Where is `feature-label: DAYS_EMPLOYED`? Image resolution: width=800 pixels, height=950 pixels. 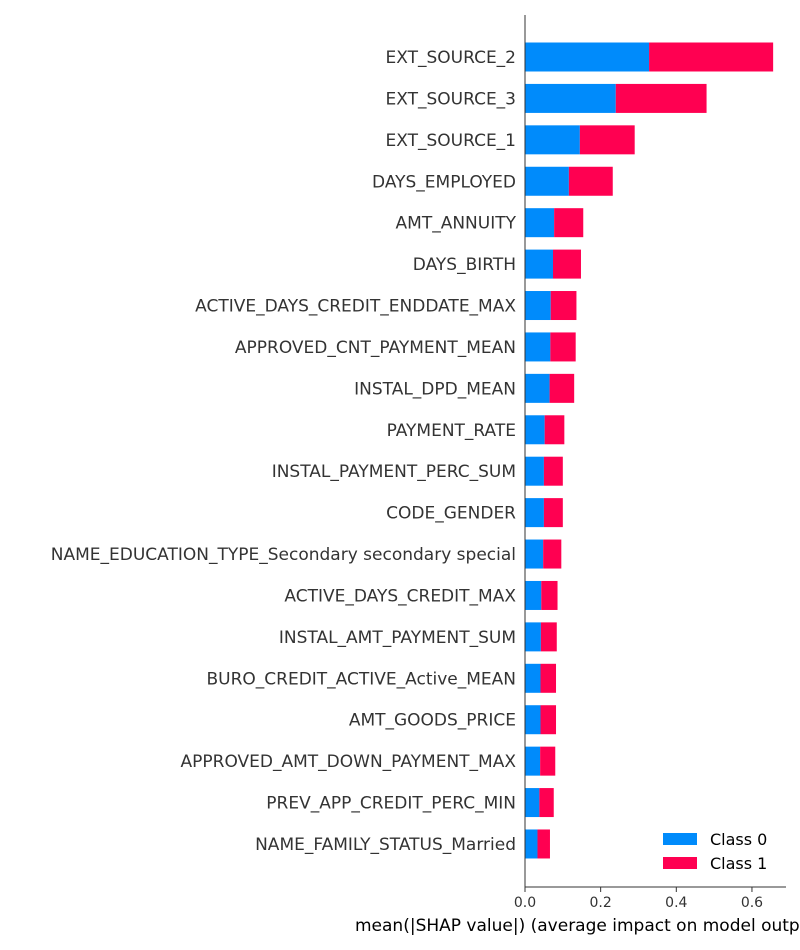
feature-label: DAYS_EMPLOYED is located at coordinates (444, 182).